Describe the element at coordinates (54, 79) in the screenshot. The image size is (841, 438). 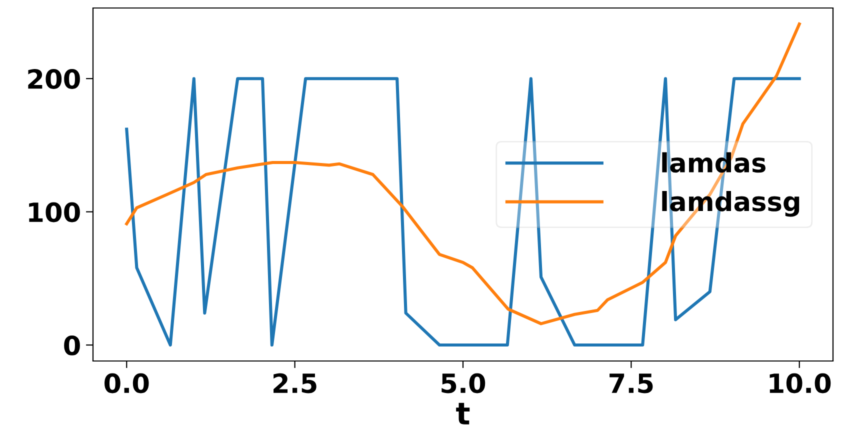
I see `y-tick-label: 200` at that location.